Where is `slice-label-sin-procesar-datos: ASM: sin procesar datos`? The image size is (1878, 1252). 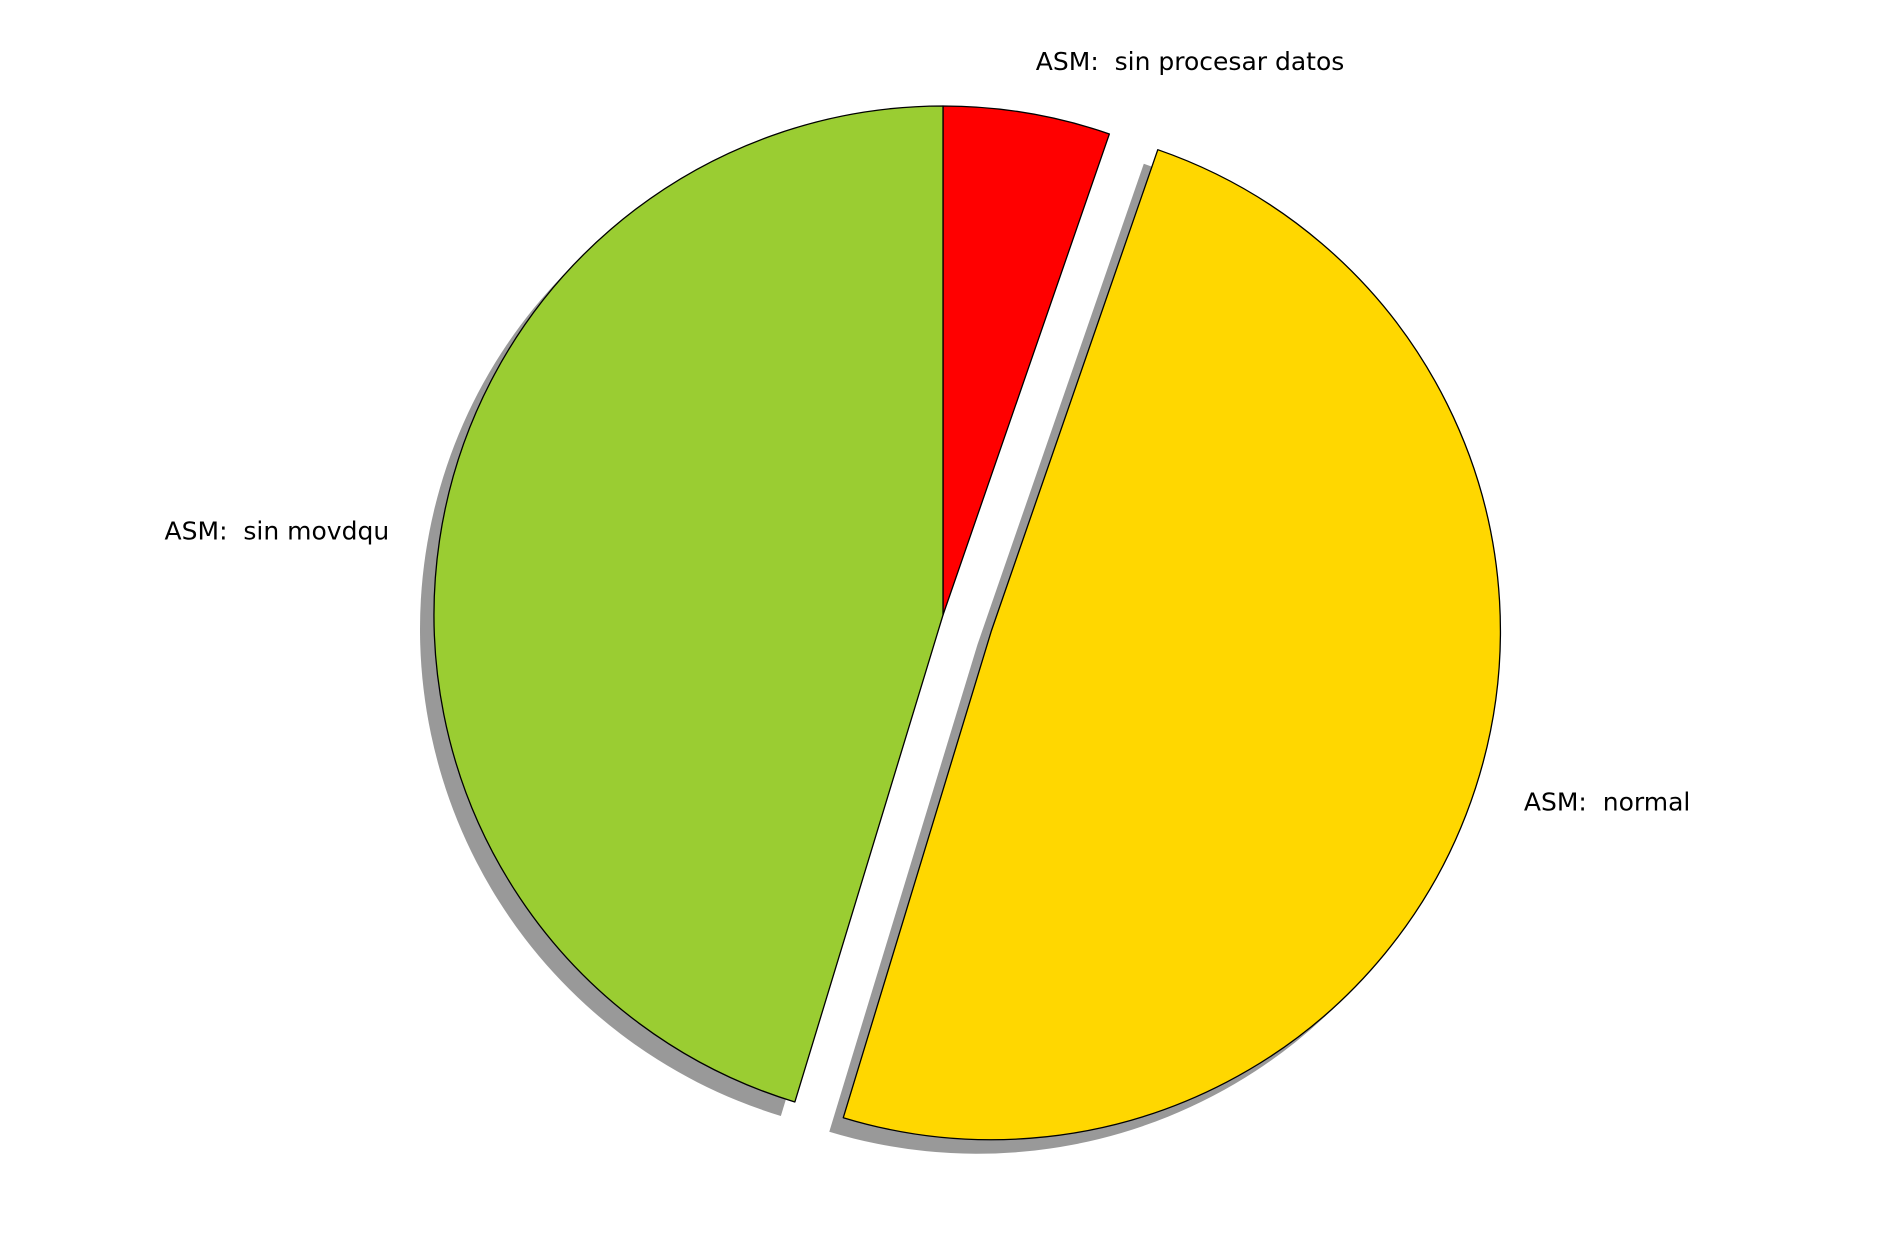 slice-label-sin-procesar-datos: ASM: sin procesar datos is located at coordinates (1190, 61).